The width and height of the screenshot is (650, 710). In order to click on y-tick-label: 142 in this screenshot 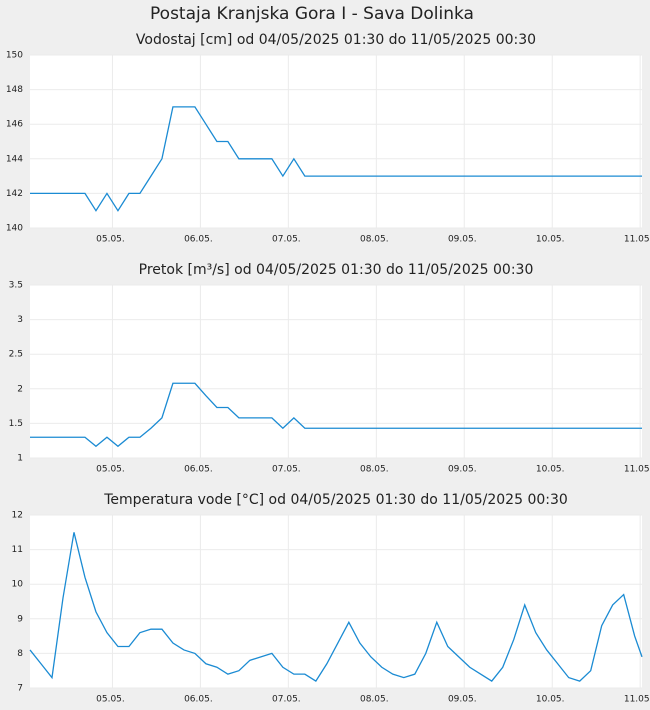, I will do `click(14, 194)`.